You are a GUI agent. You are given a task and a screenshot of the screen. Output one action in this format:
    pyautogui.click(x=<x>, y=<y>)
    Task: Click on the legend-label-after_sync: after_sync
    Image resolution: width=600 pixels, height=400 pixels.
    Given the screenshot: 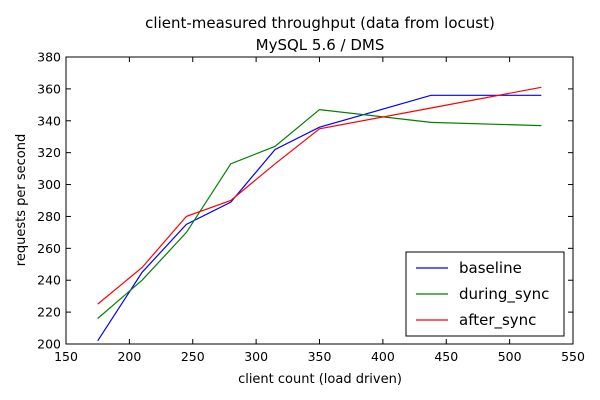 What is the action you would take?
    pyautogui.click(x=497, y=320)
    